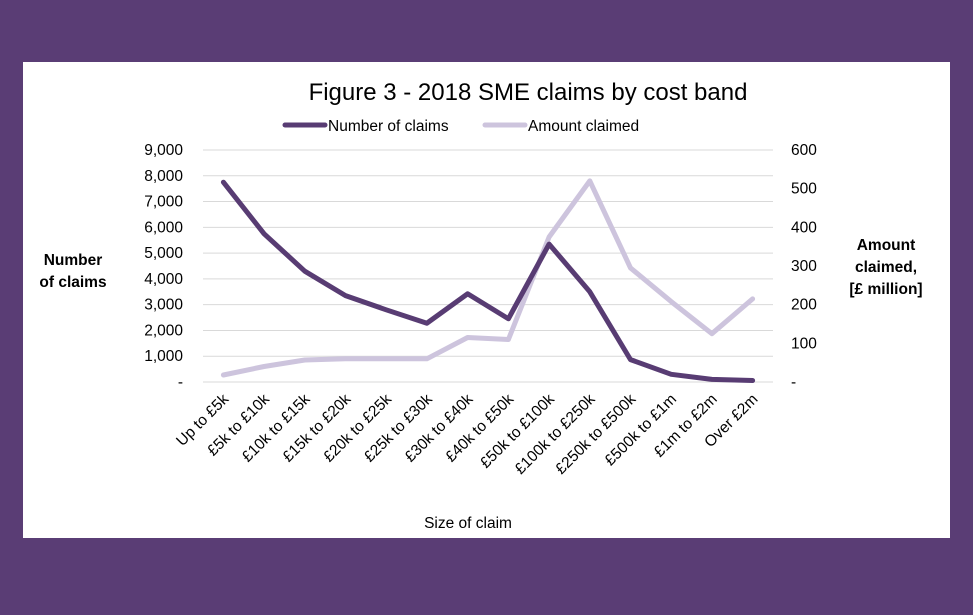 The width and height of the screenshot is (973, 615). Describe the element at coordinates (886, 245) in the screenshot. I see `y2-axis-title-line1: Amount` at that location.